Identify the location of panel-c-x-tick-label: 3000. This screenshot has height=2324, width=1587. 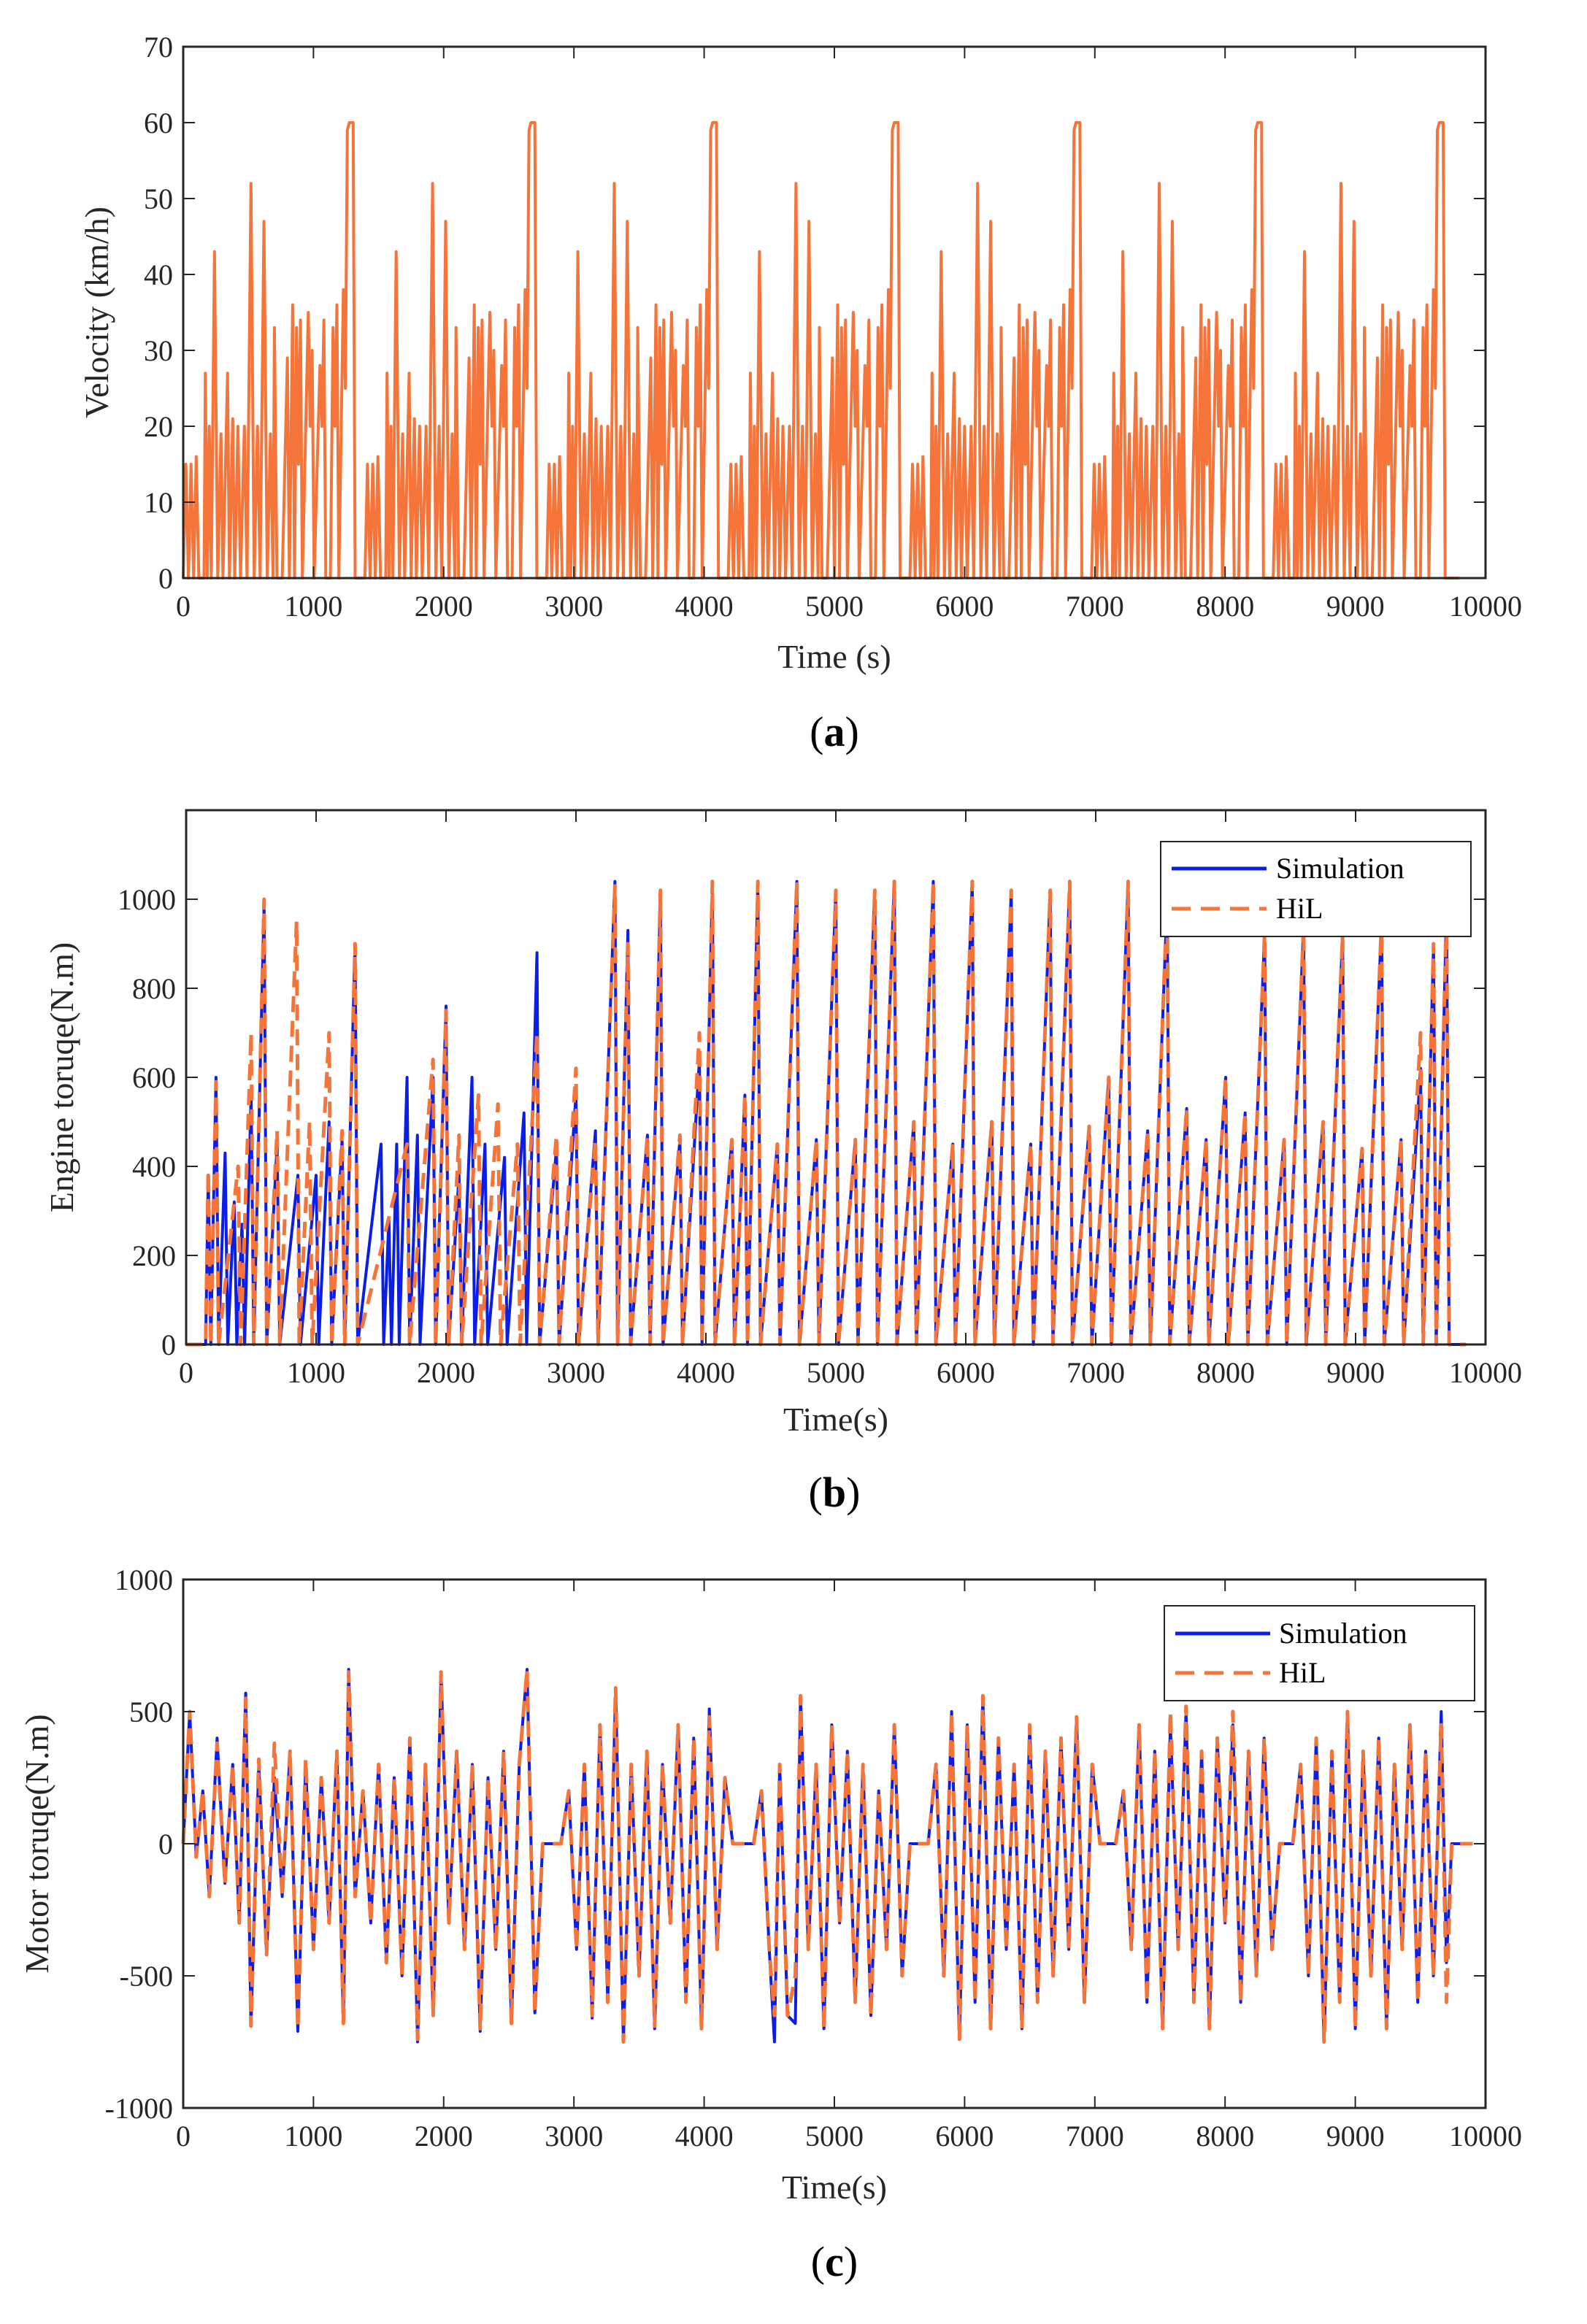
(574, 2136).